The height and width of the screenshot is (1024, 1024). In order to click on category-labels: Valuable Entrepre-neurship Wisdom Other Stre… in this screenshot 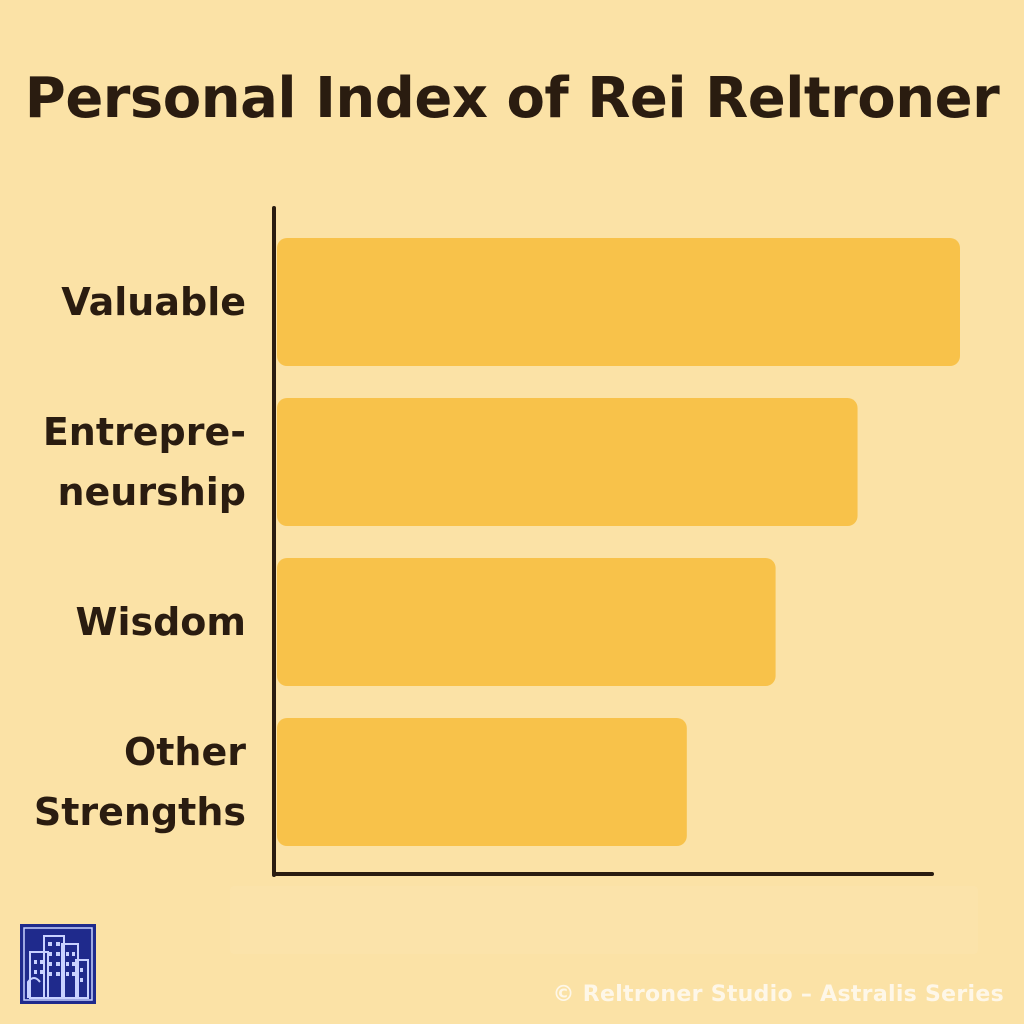, I will do `click(140, 557)`.